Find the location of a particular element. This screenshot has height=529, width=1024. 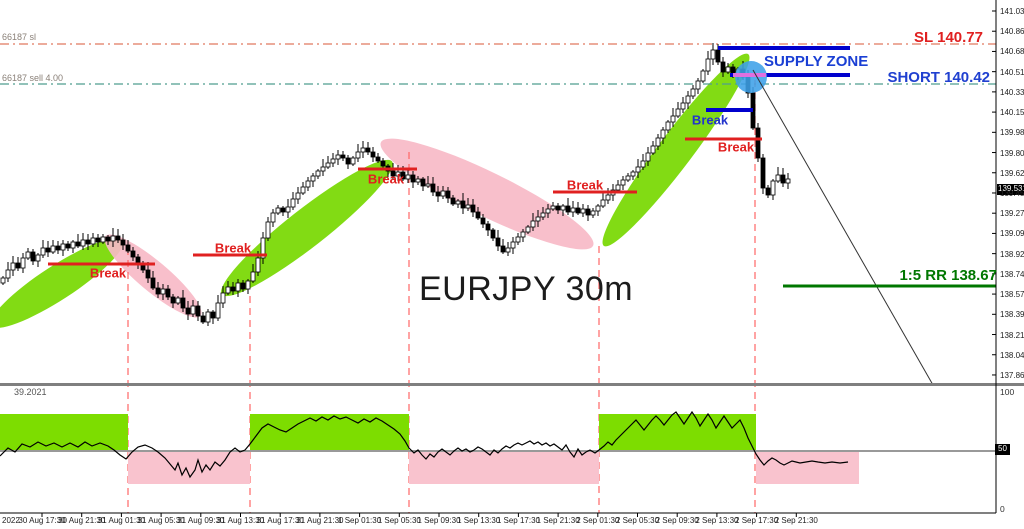

current-price-badge: 139.531 is located at coordinates (1010, 189).